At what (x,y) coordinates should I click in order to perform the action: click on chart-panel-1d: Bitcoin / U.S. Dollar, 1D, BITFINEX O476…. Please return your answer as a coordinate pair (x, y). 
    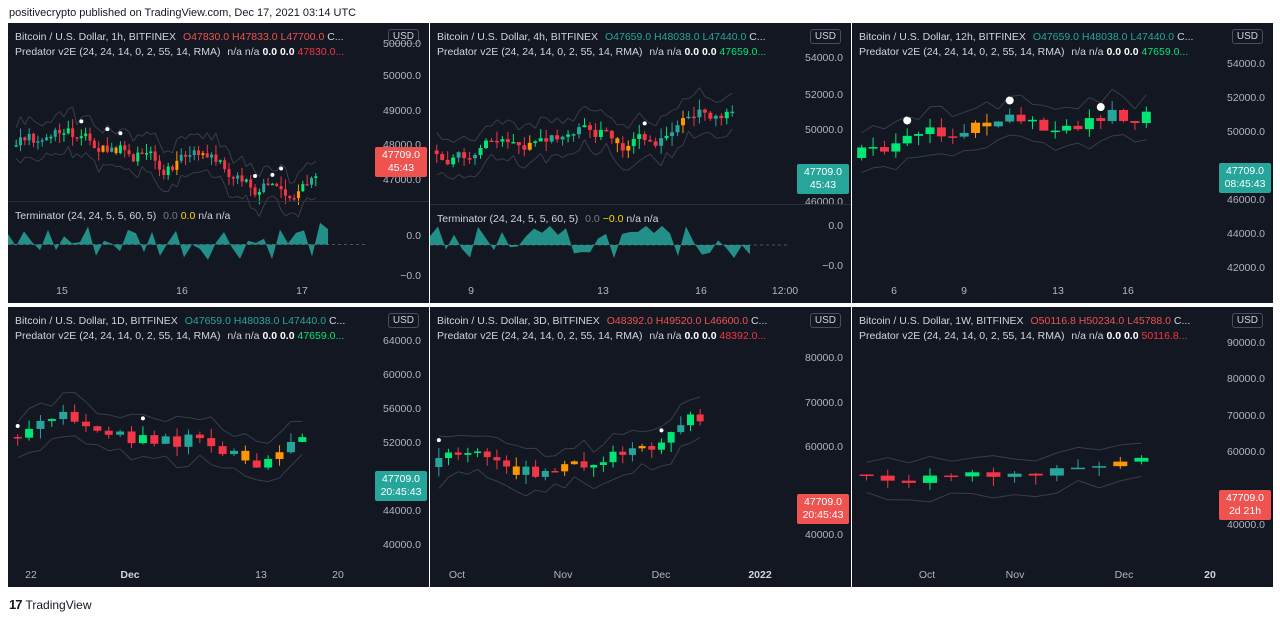
    Looking at the image, I should click on (218, 447).